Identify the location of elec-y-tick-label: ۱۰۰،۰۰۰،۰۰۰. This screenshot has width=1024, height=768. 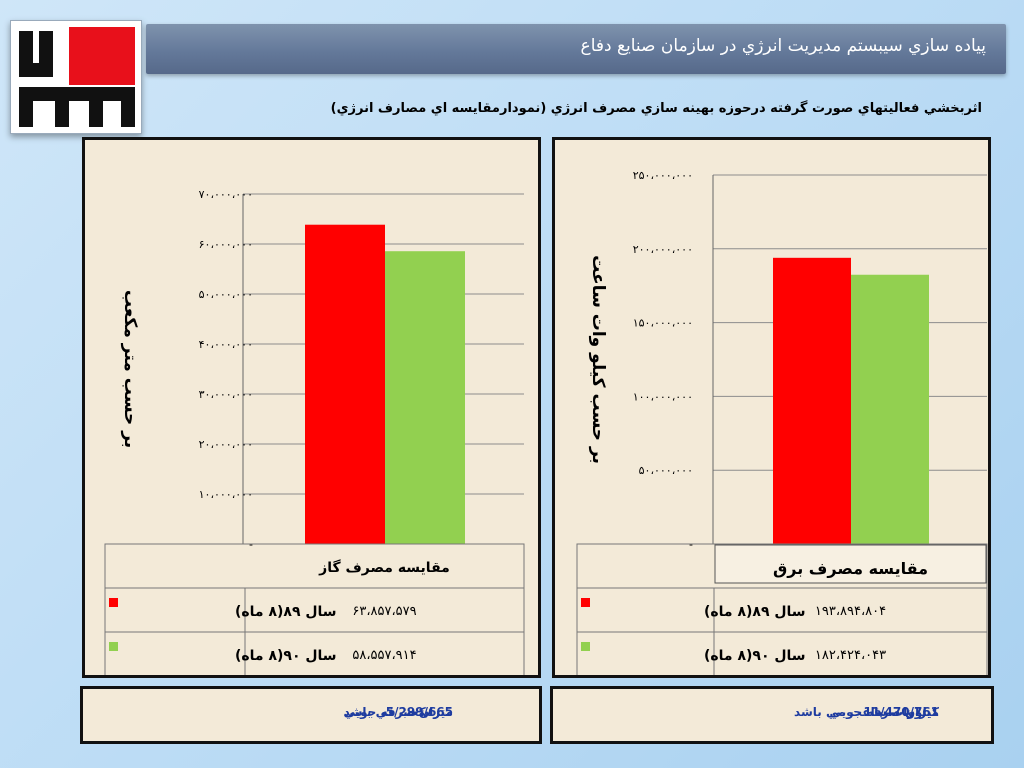
(663, 396).